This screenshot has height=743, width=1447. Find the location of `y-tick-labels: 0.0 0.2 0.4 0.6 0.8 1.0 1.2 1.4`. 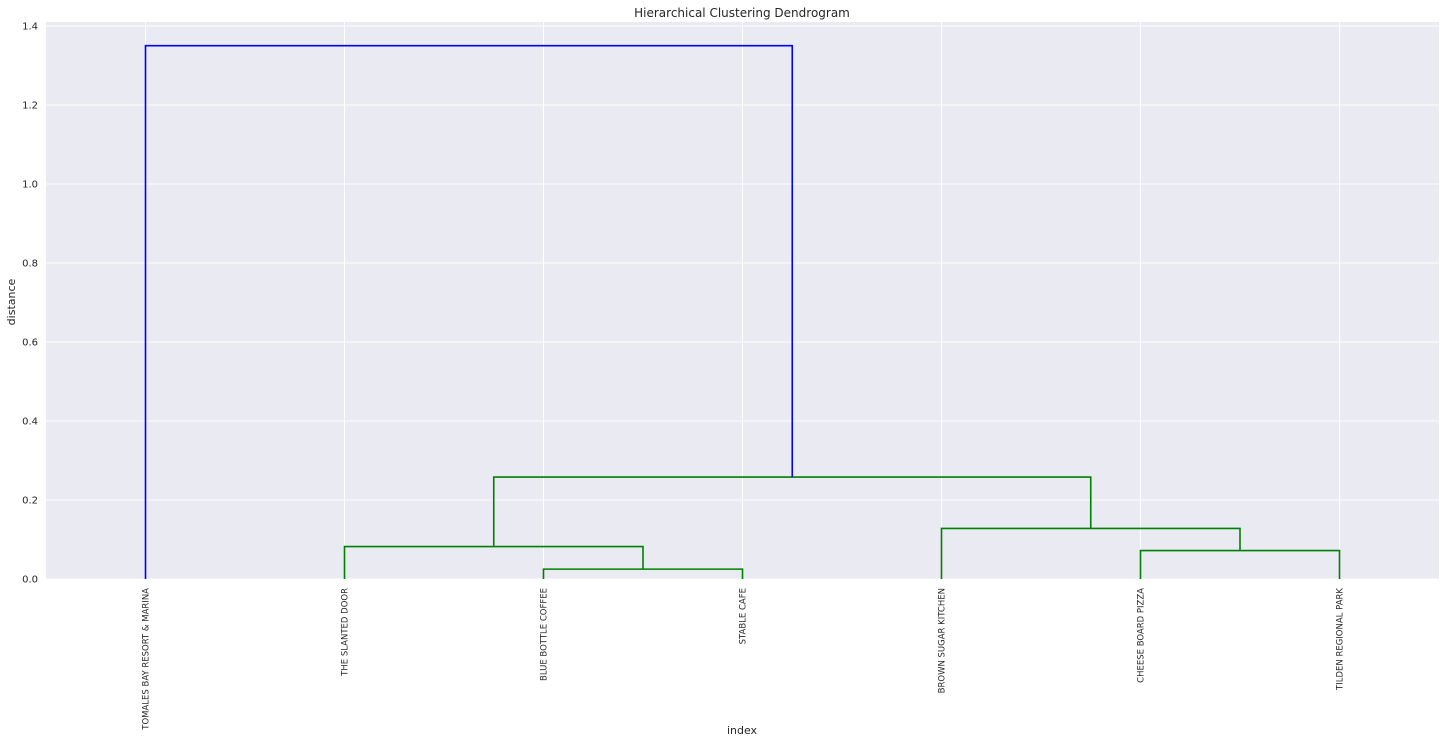

y-tick-labels: 0.0 0.2 0.4 0.6 0.8 1.0 1.2 1.4 is located at coordinates (30, 303).